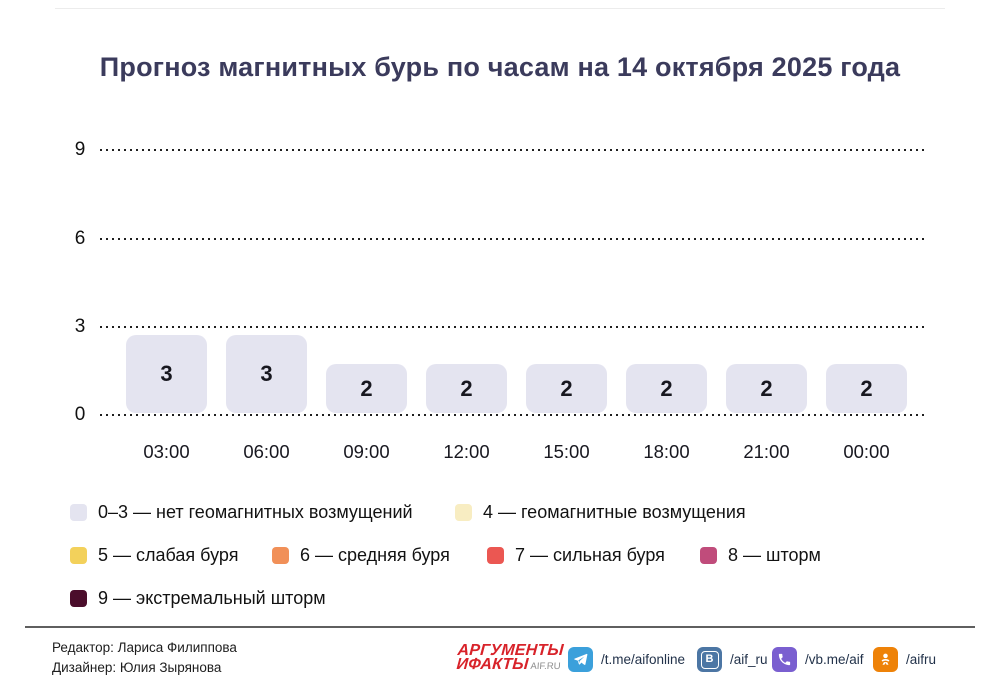 Image resolution: width=1000 pixels, height=694 pixels. I want to click on footer-divider, so click(500, 627).